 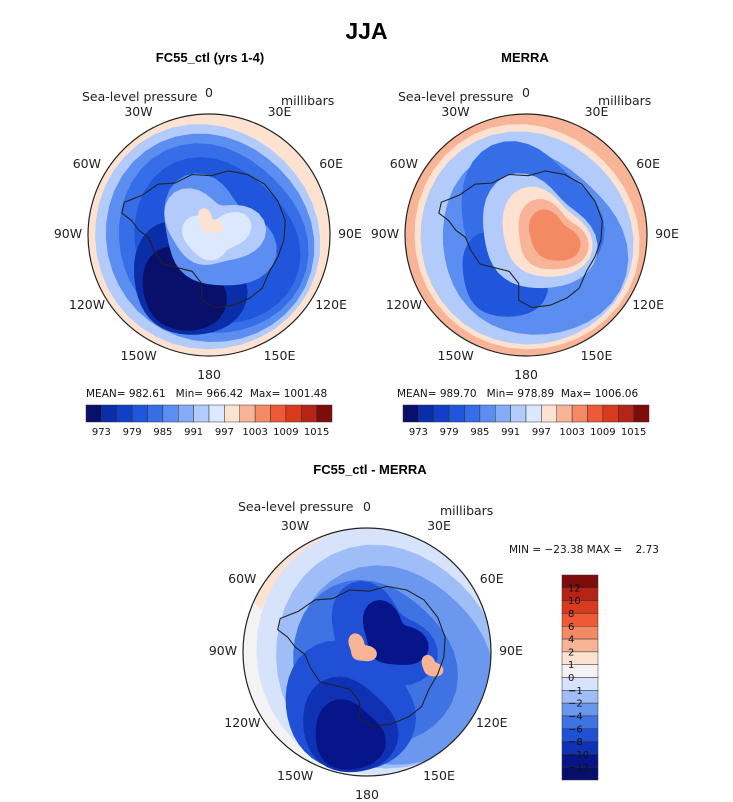 I want to click on panel-title-obs: MERRA, so click(x=525, y=57).